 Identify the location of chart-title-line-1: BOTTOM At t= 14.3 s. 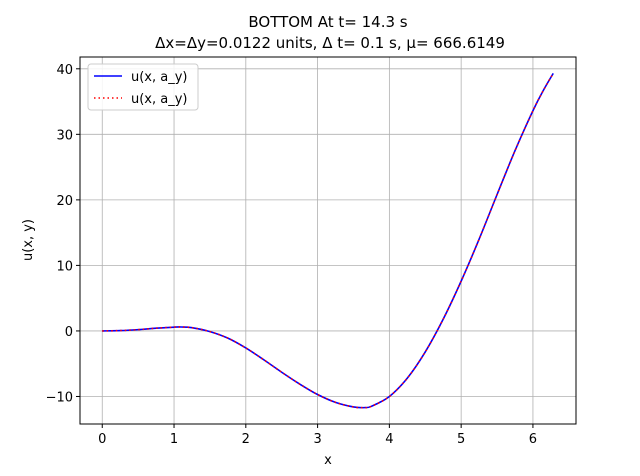
(327, 22).